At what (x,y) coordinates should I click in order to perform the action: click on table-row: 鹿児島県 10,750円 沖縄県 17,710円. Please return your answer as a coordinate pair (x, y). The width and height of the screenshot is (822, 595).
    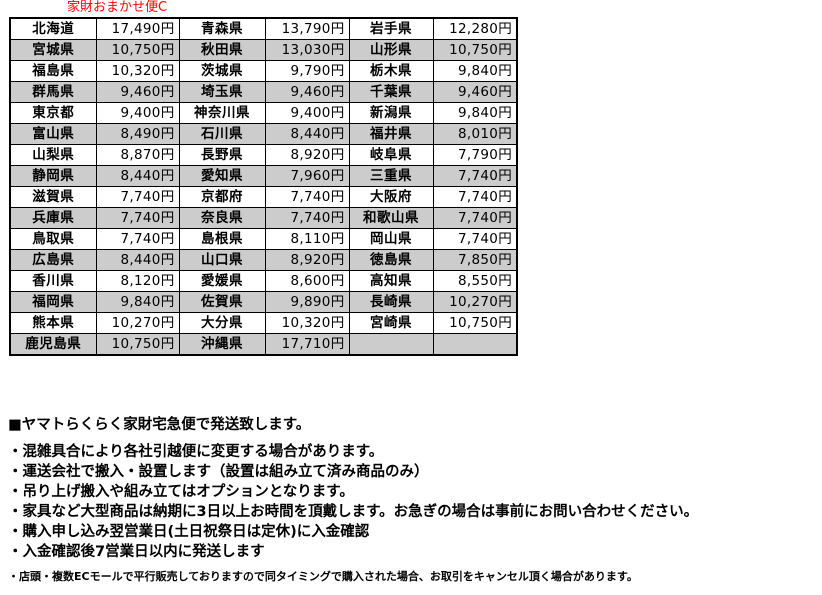
    Looking at the image, I should click on (263, 344).